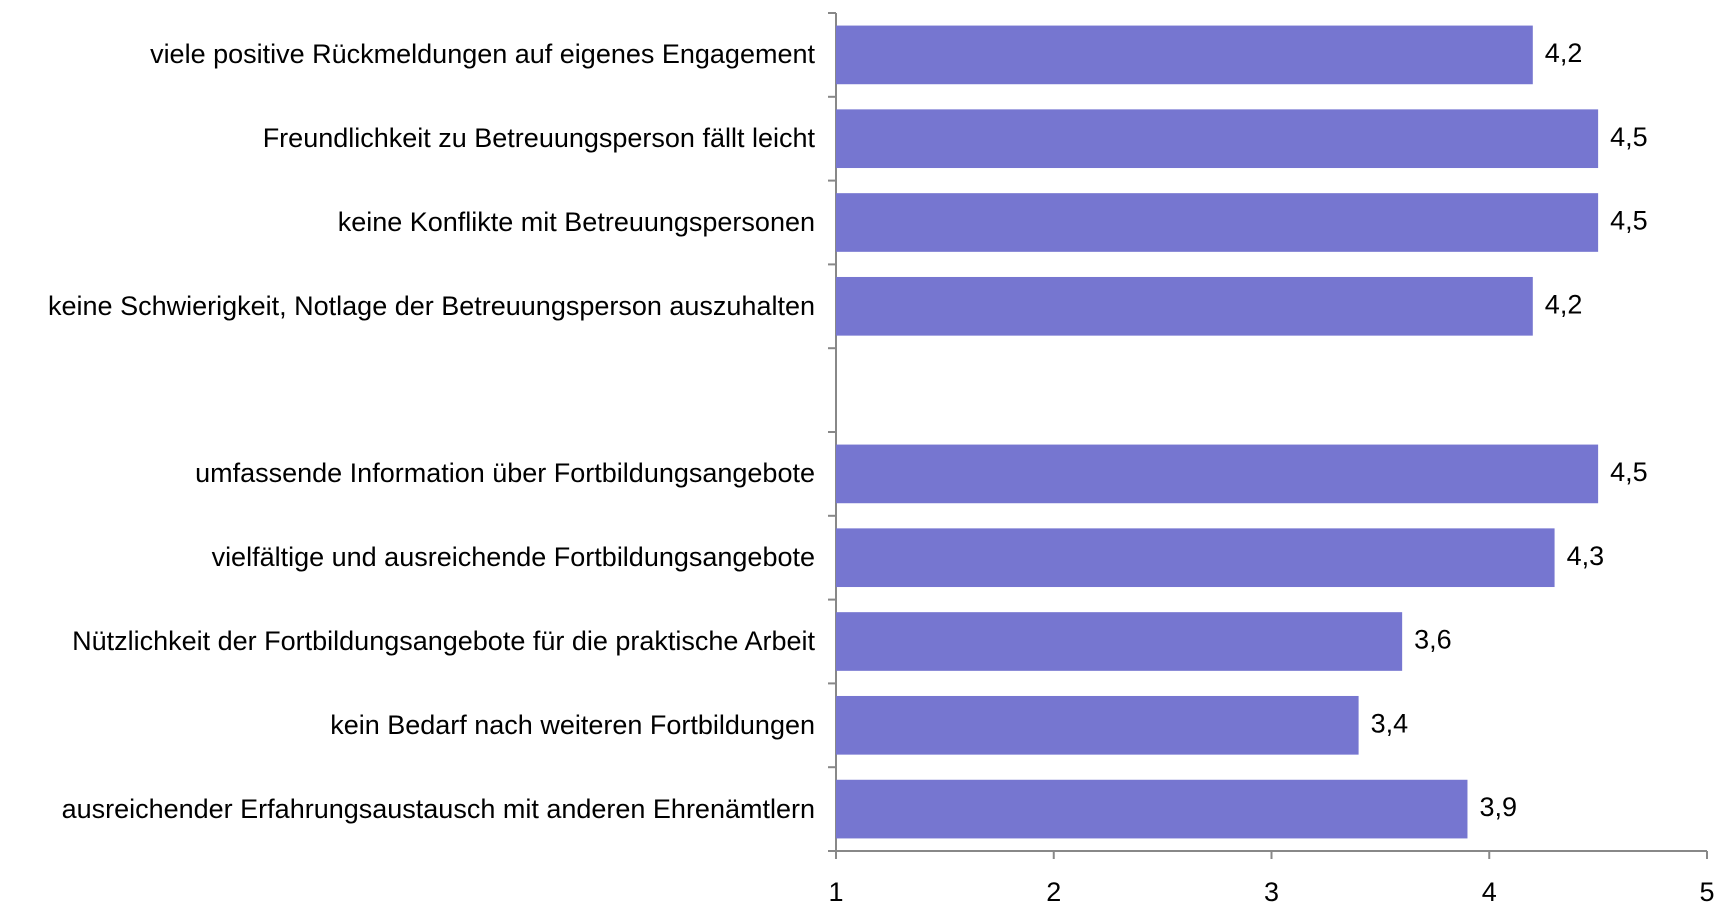  I want to click on category-label-box: keine Konflikte mit Betreuungspersonen, so click(407, 223).